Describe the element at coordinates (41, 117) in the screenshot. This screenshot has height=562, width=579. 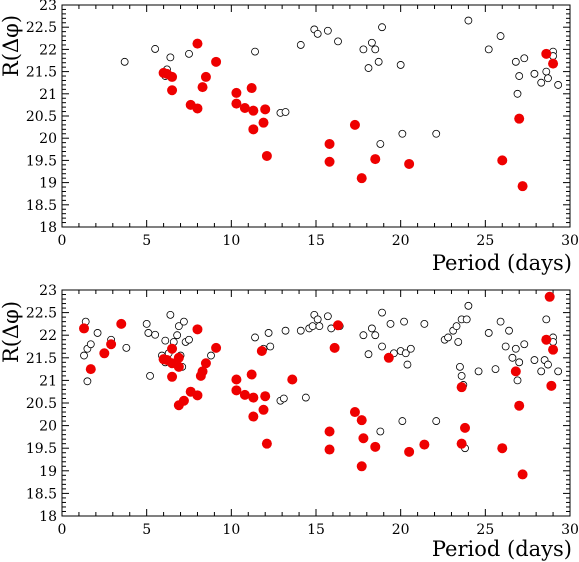
I see `y-tick-label: 20.5` at that location.